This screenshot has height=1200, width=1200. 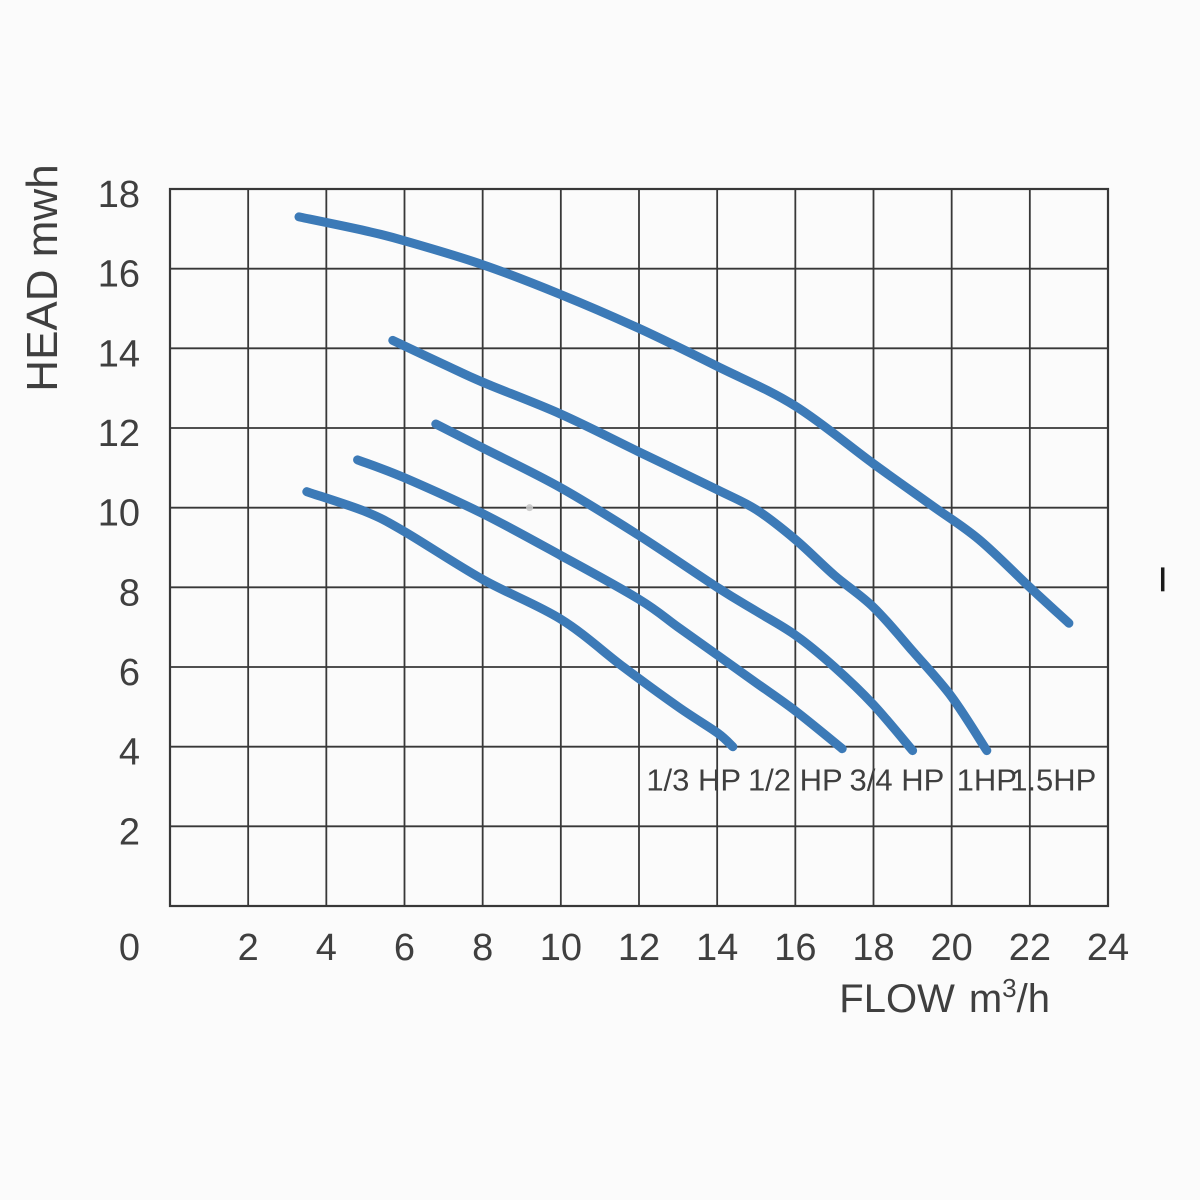 What do you see at coordinates (326, 948) in the screenshot?
I see `x-tick-label: 4` at bounding box center [326, 948].